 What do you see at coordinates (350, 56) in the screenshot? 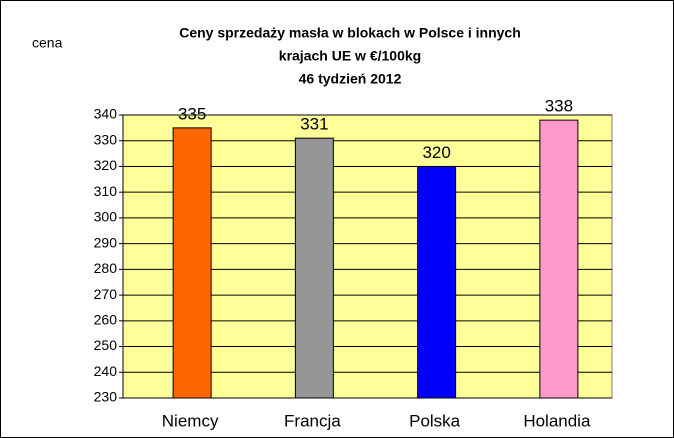
I see `chart-title: krajach UE w €/100kg` at bounding box center [350, 56].